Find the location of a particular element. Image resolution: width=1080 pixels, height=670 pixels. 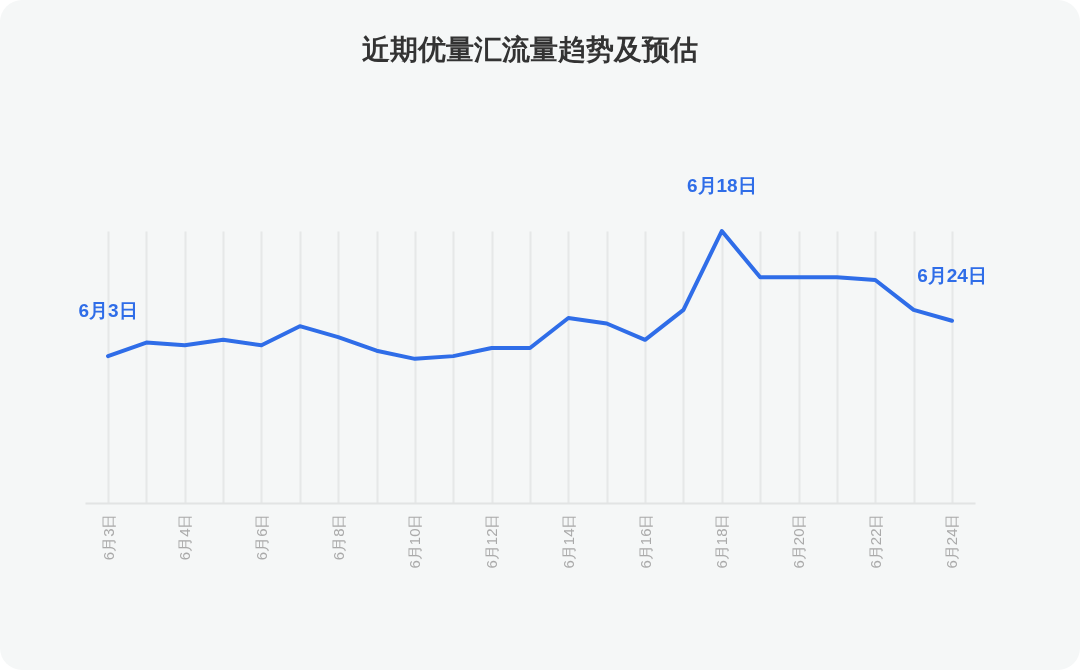

x-tick-label: 6月8日 is located at coordinates (338, 537).